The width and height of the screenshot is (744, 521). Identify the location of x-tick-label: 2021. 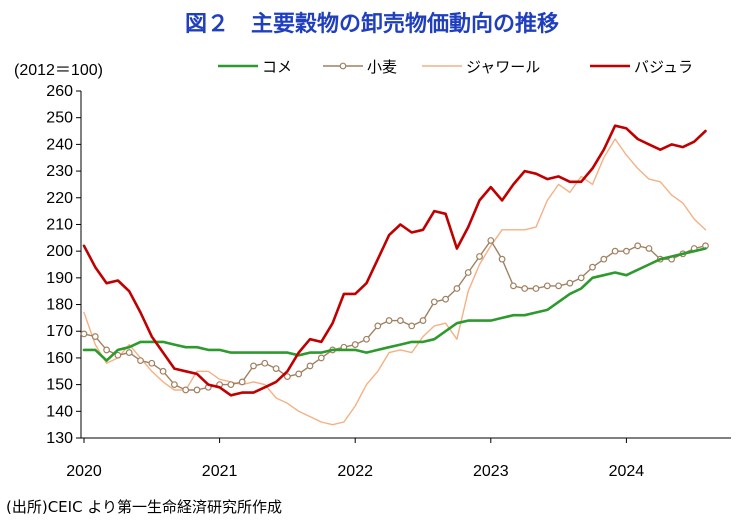
(220, 471).